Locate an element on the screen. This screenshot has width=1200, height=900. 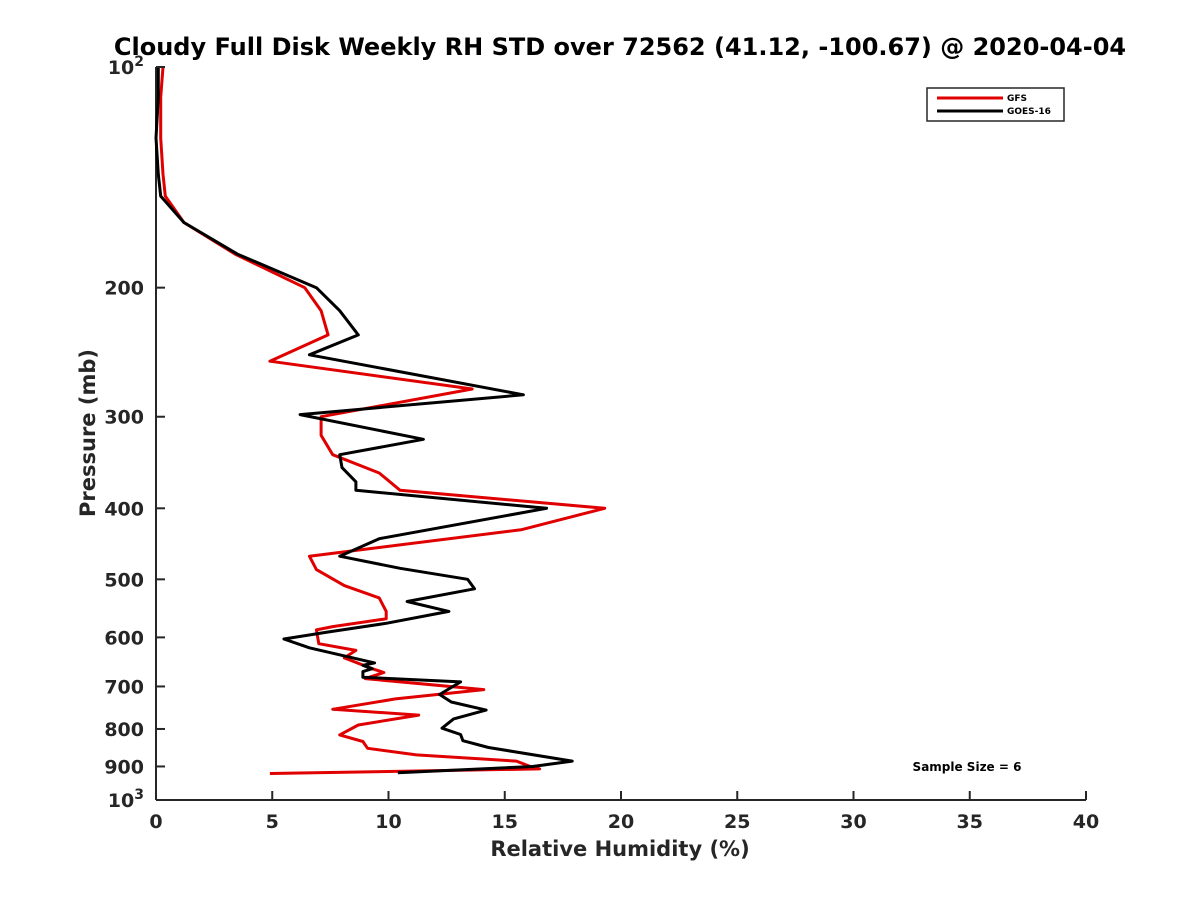
y-axis-label: Pressure (mb) is located at coordinates (88, 433).